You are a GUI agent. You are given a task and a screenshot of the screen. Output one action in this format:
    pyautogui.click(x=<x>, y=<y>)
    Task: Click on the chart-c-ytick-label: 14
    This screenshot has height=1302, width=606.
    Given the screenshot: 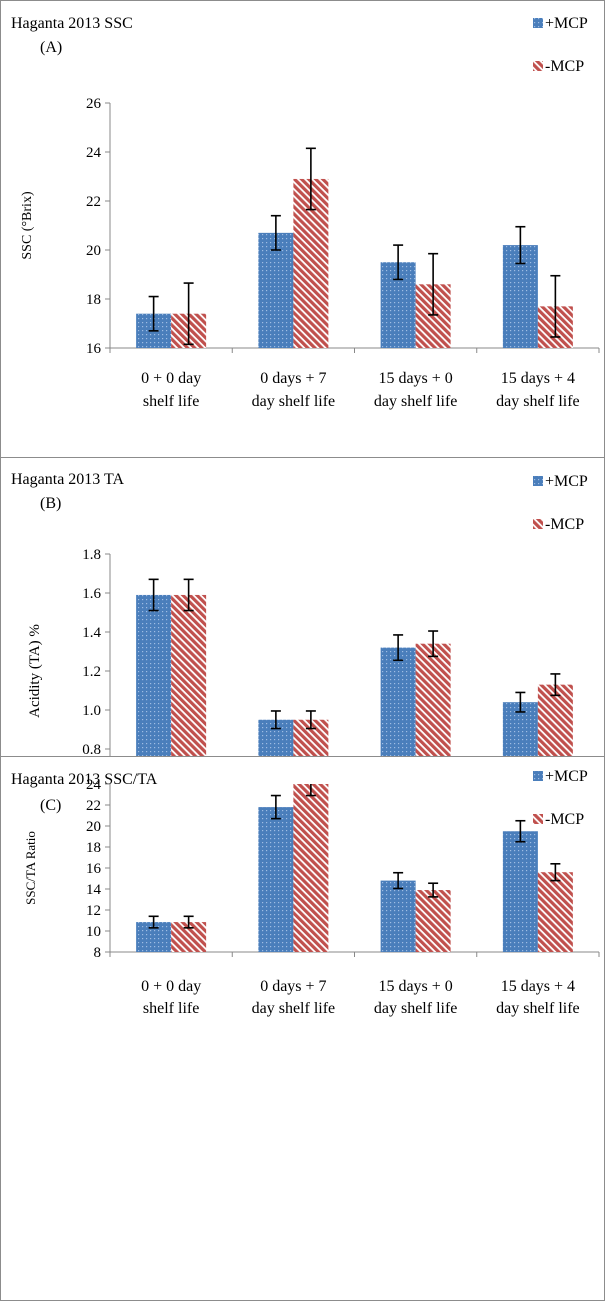 What is the action you would take?
    pyautogui.click(x=94, y=890)
    